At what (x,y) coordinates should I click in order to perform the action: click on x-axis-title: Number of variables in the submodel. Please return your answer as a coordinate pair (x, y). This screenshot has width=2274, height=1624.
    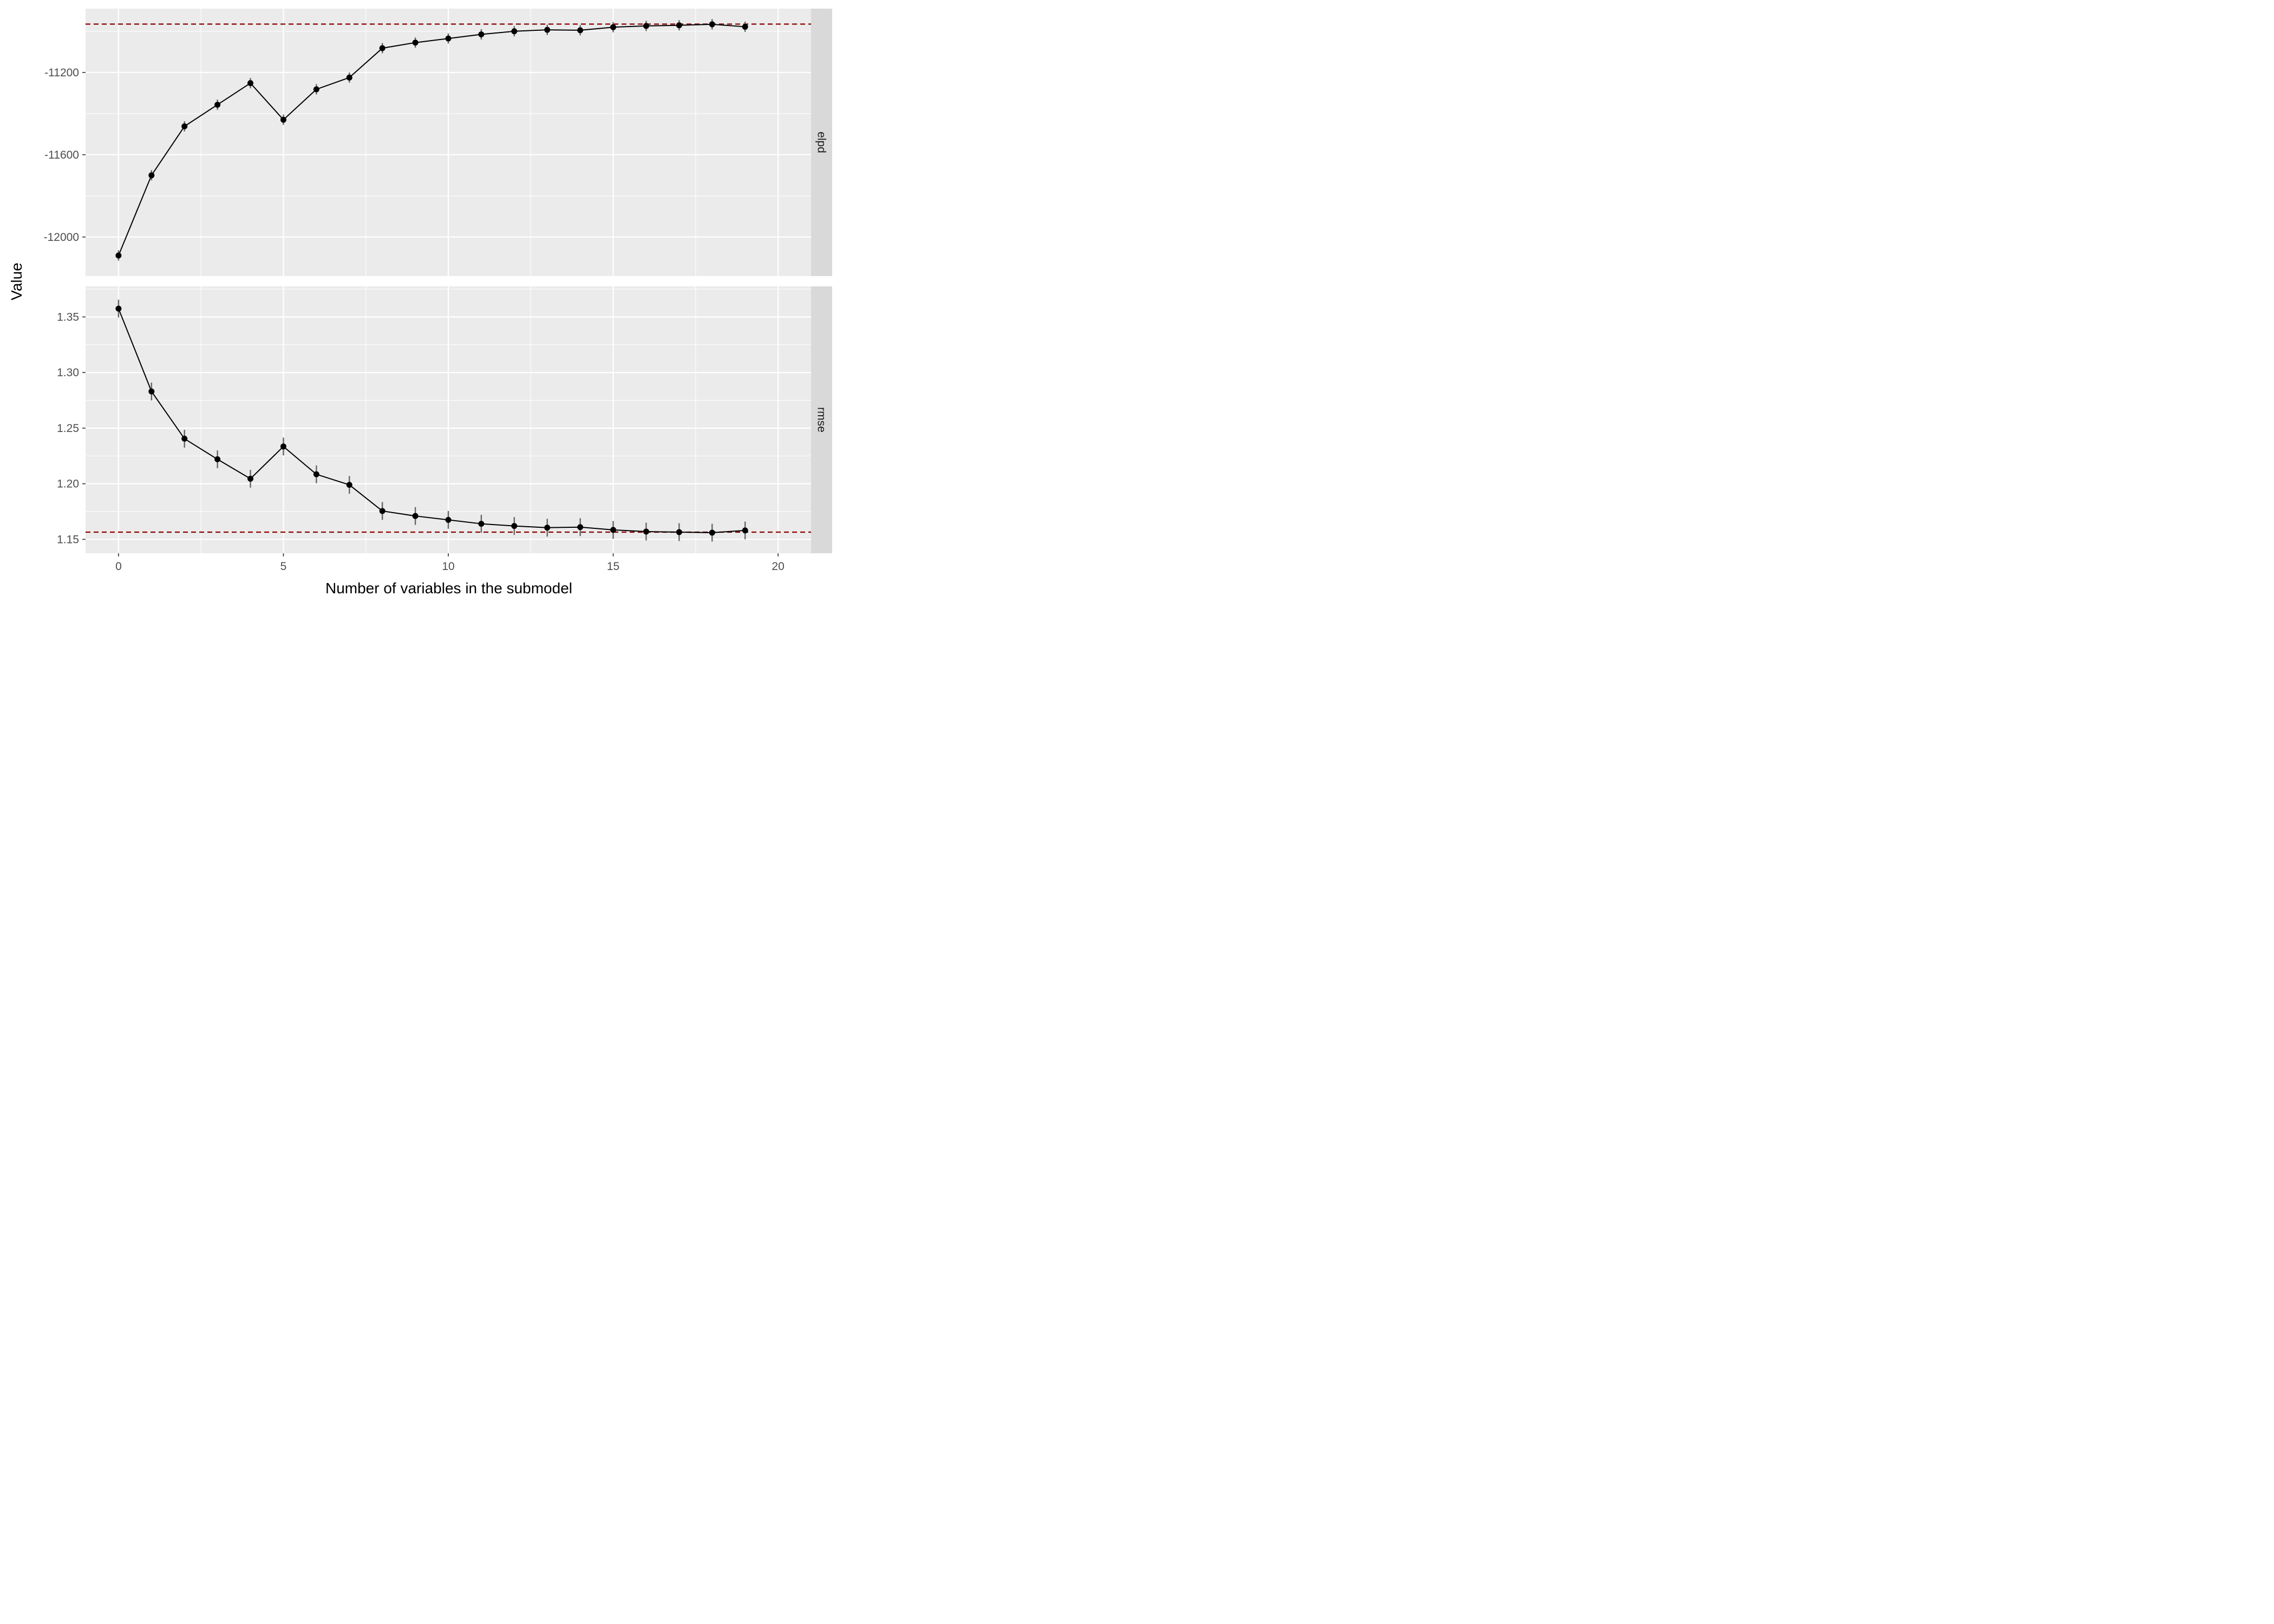
    Looking at the image, I should click on (449, 588).